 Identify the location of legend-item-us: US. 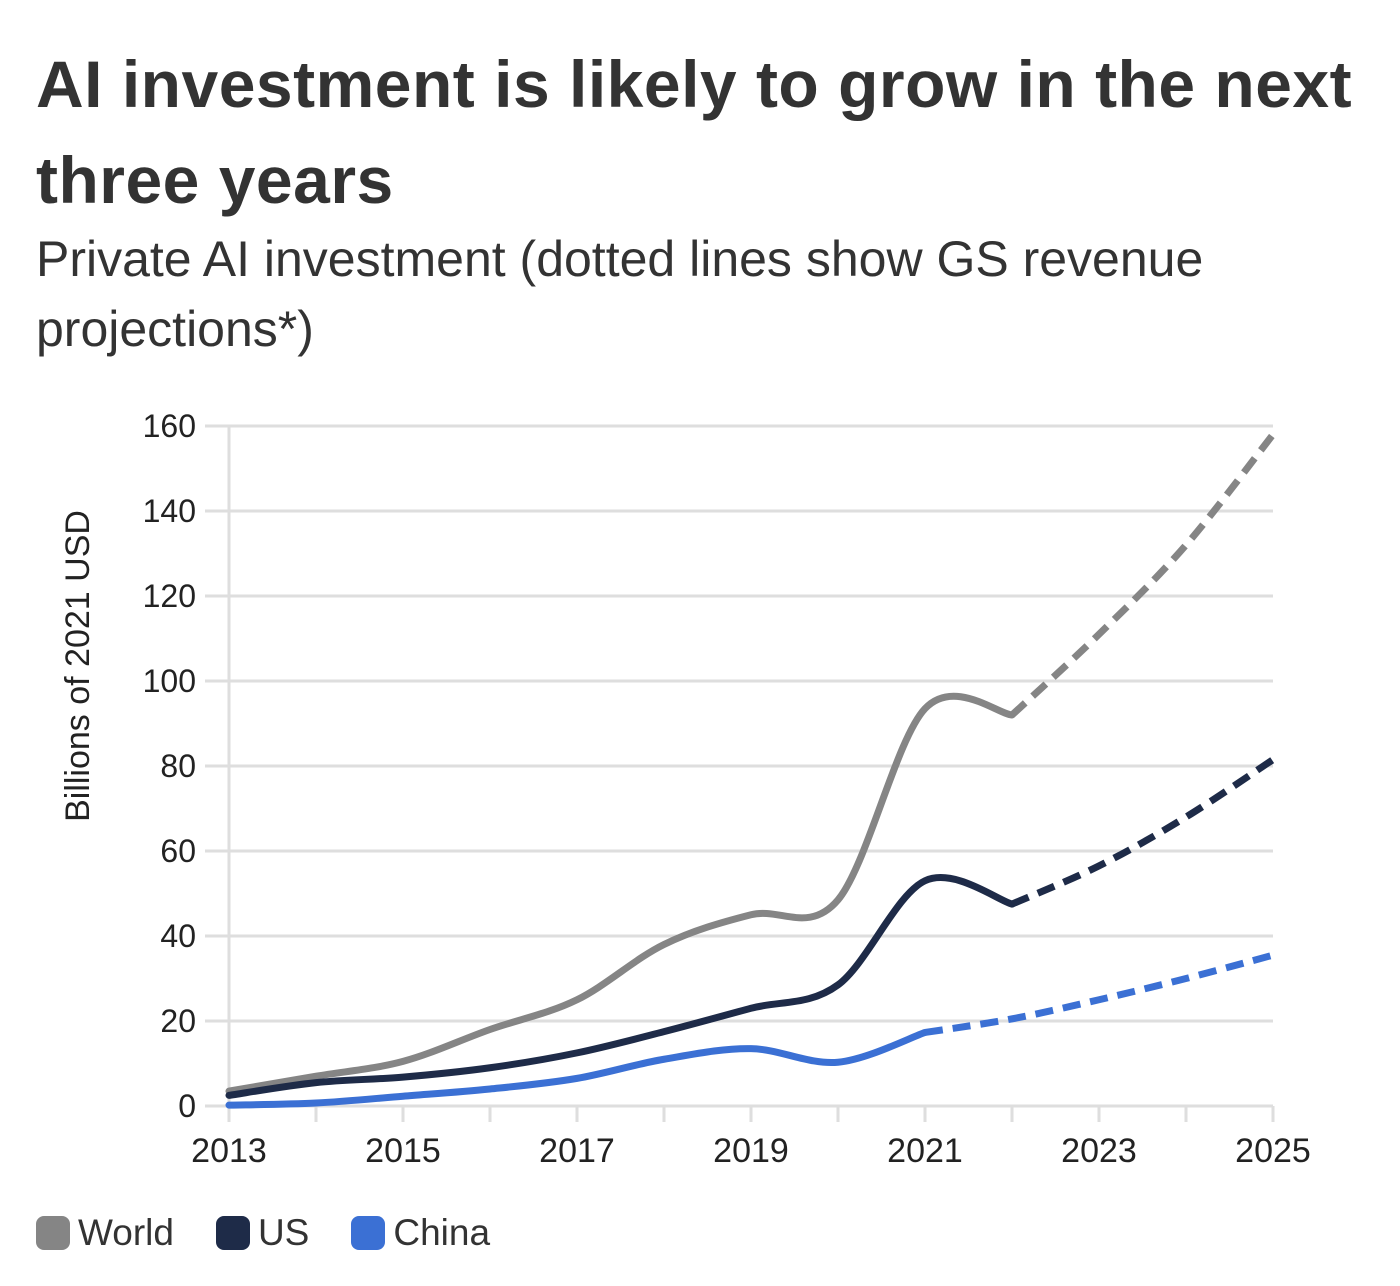
(262, 1233).